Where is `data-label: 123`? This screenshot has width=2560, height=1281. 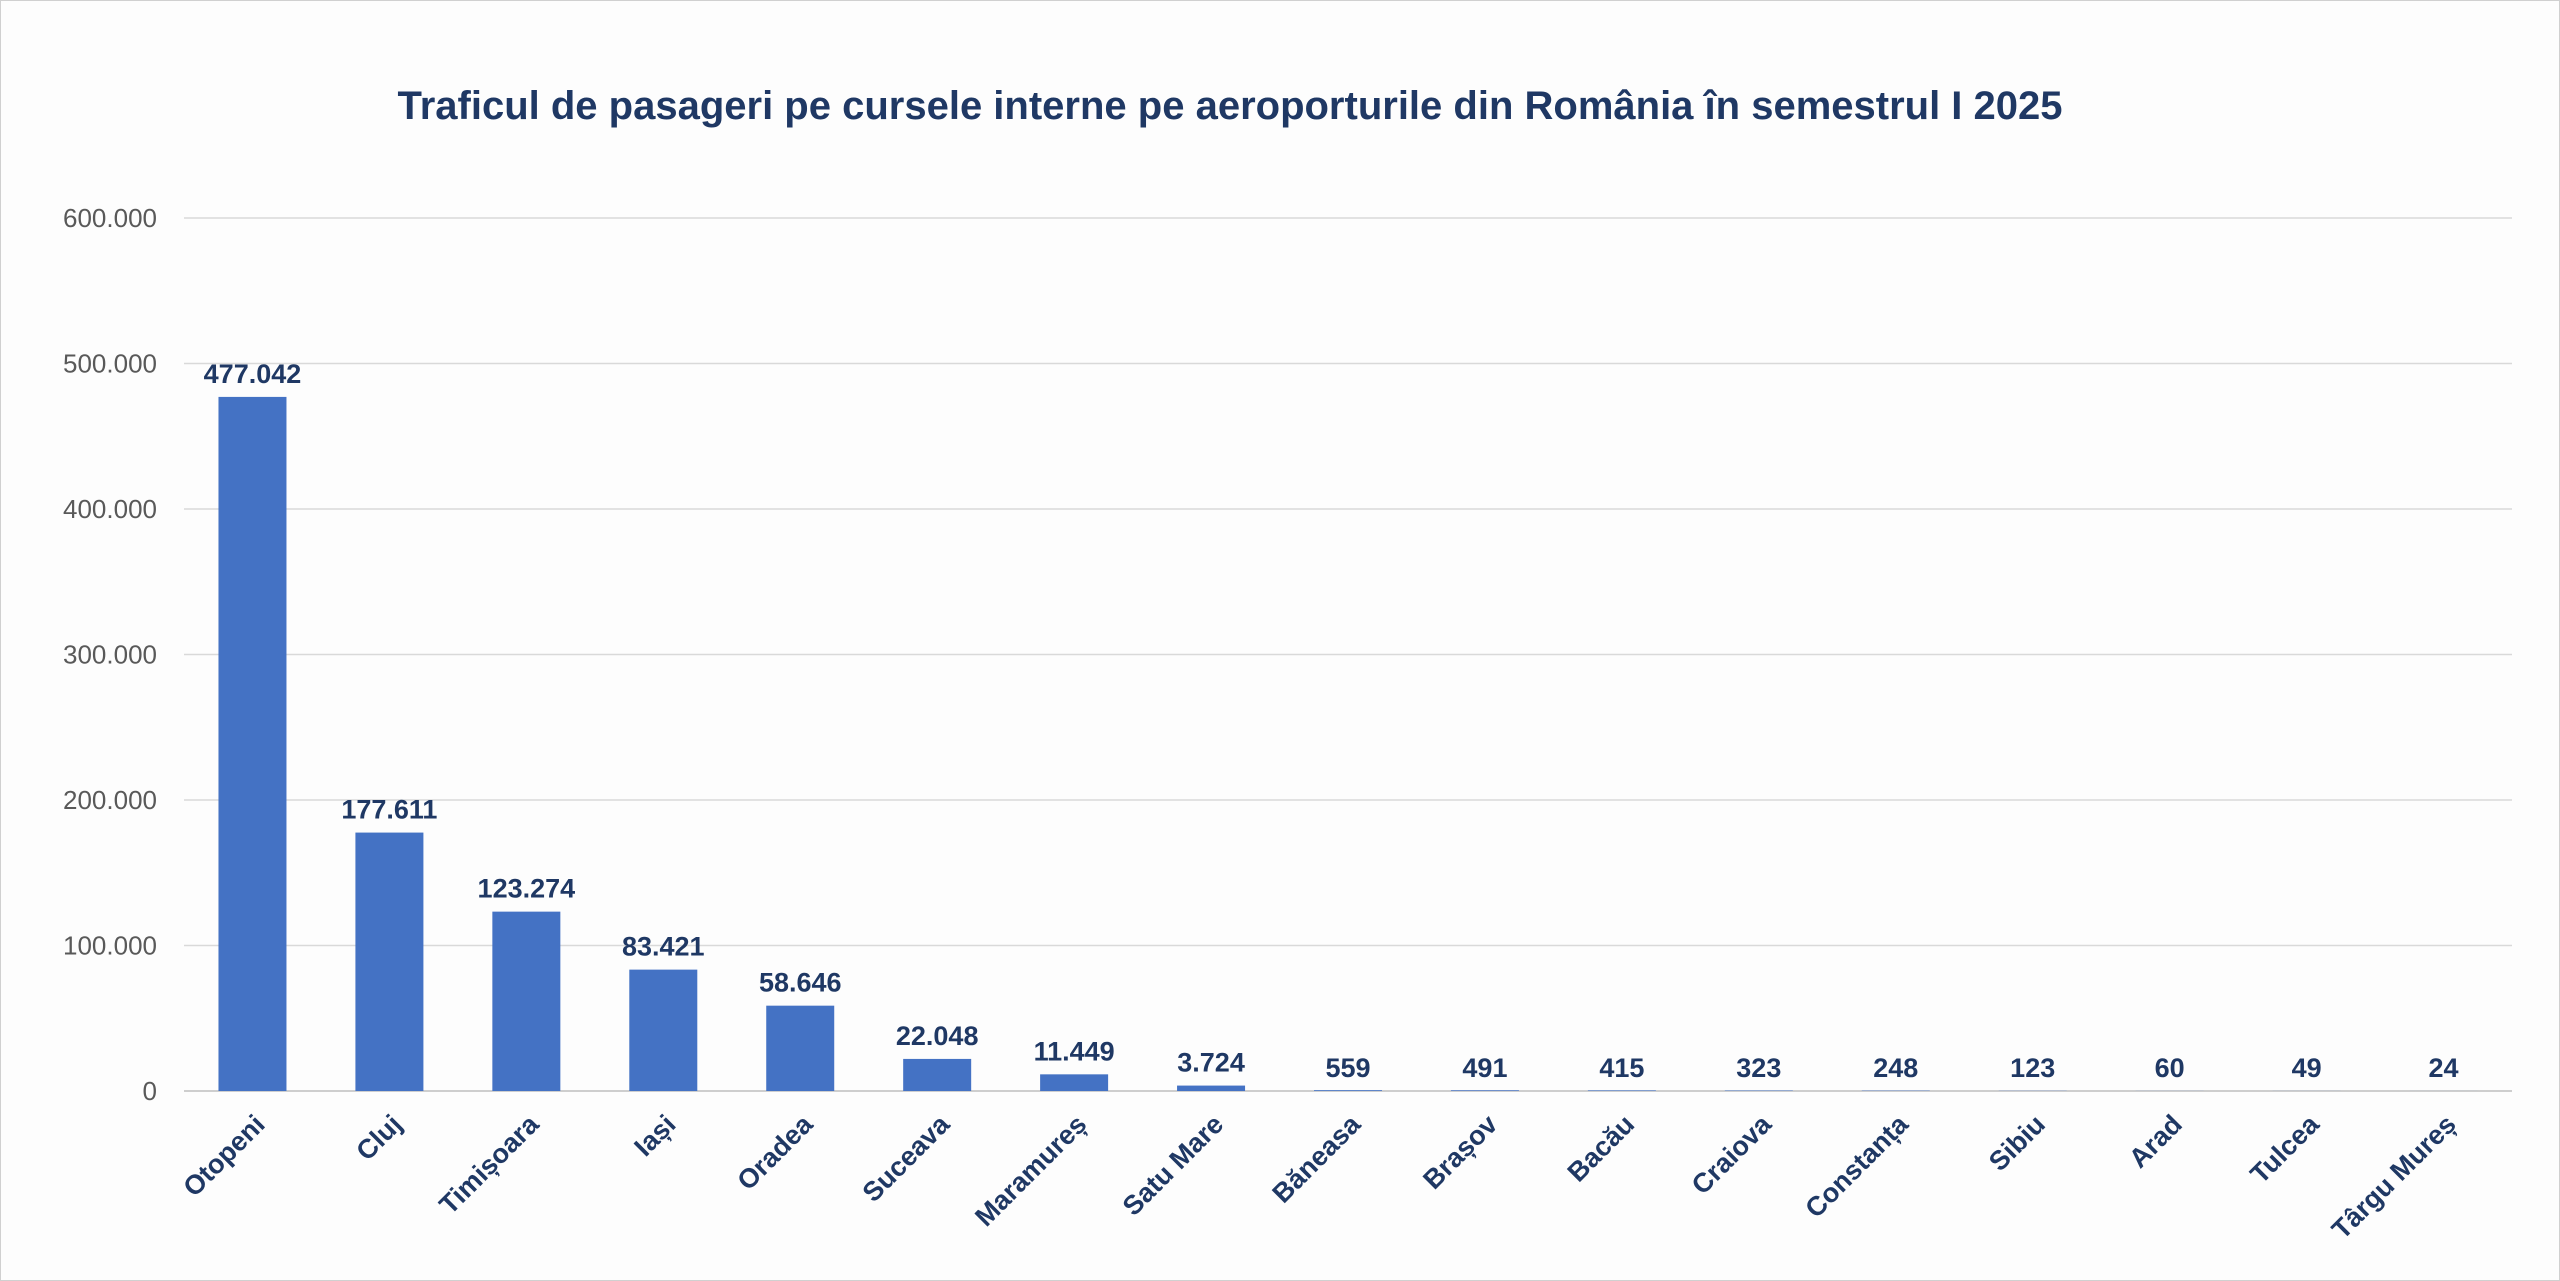 data-label: 123 is located at coordinates (2032, 1068).